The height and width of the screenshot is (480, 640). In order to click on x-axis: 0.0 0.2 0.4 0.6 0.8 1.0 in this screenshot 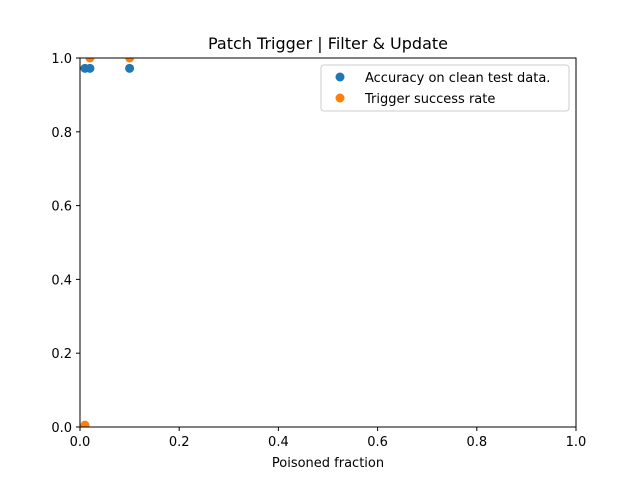, I will do `click(328, 438)`.